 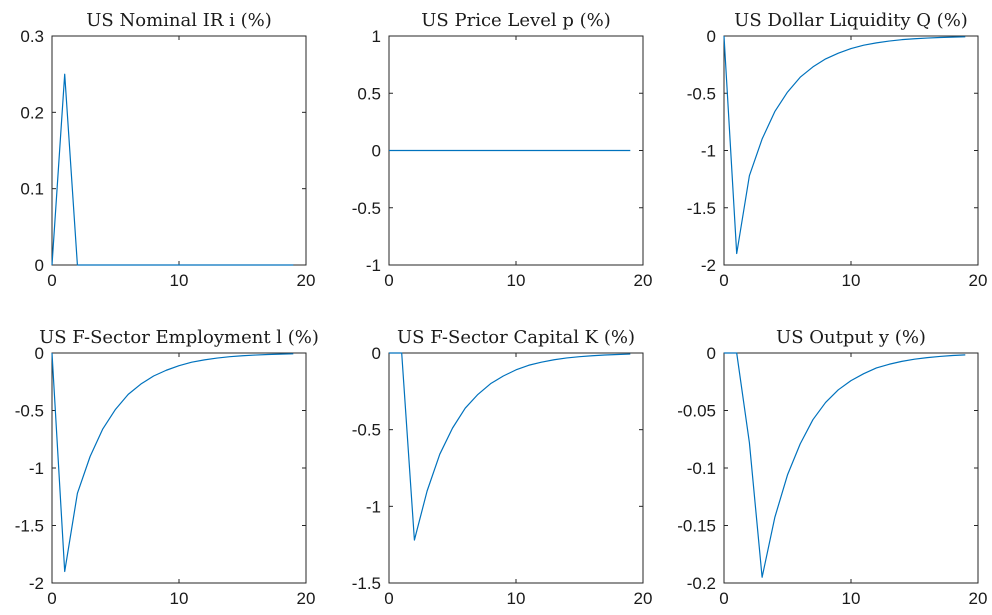 I want to click on chart-title: US F-Sector Capital K (%), so click(x=516, y=337).